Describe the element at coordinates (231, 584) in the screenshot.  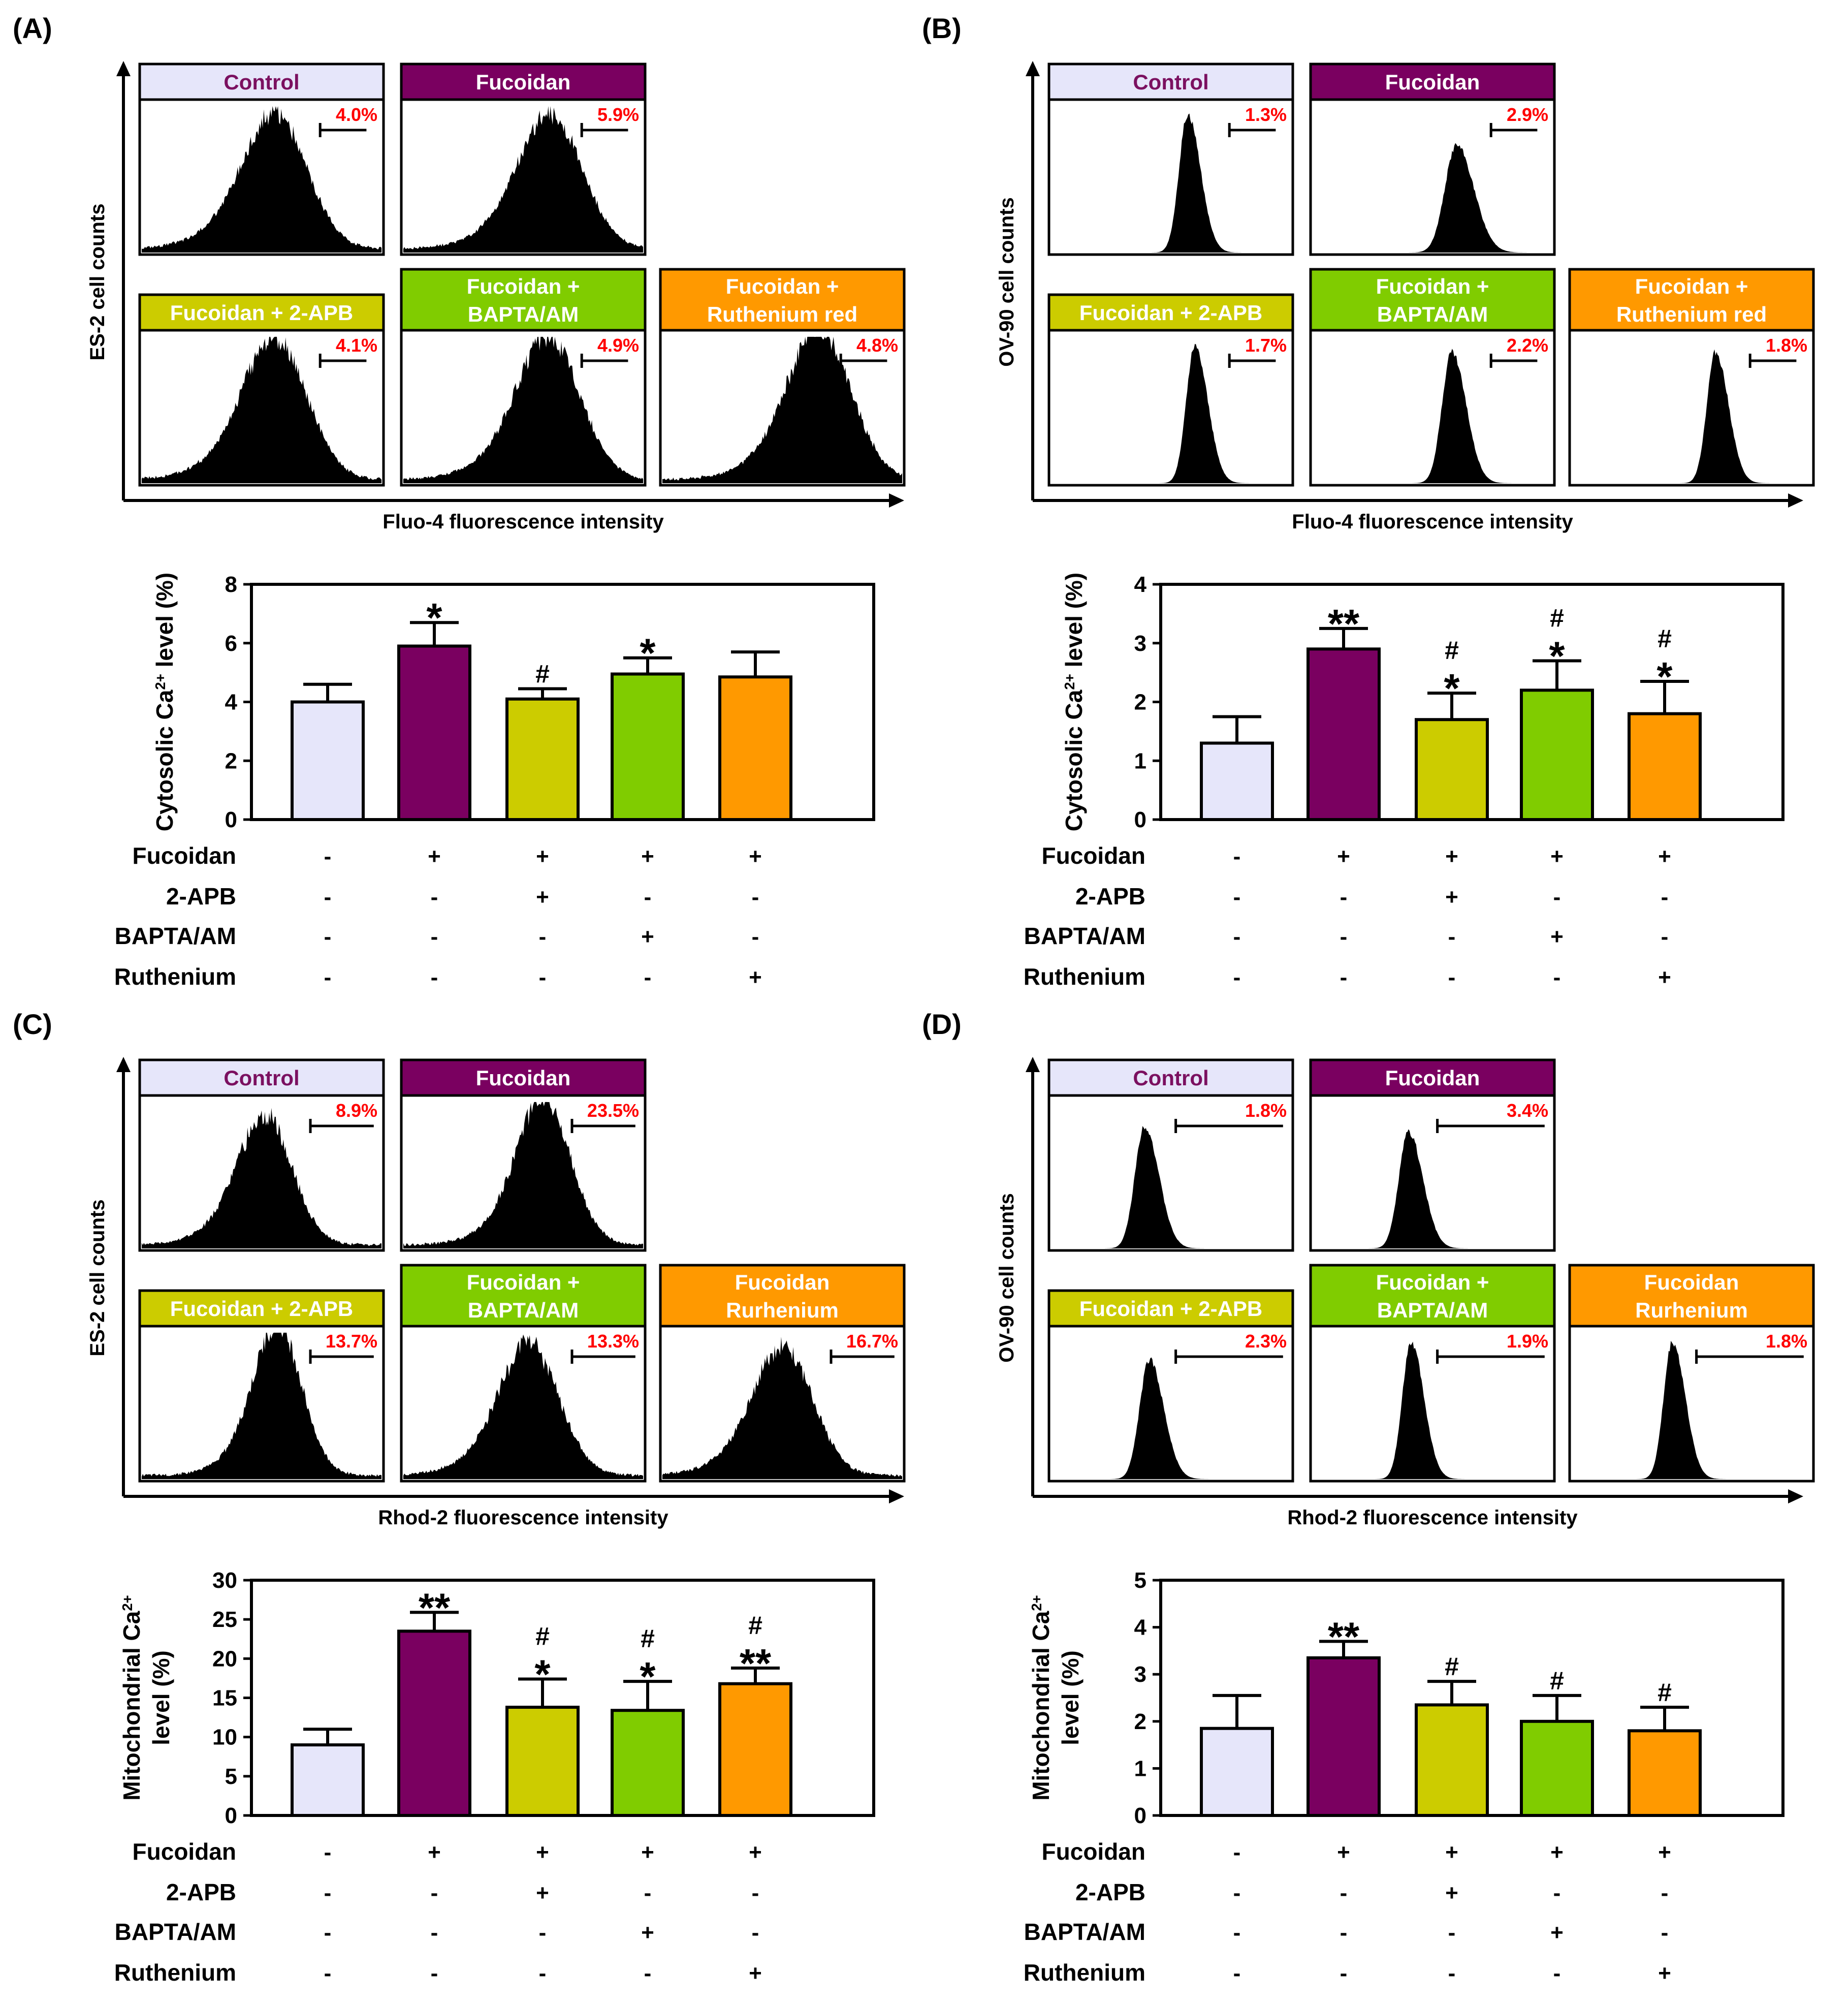
I see `y-tick-label: 8` at that location.